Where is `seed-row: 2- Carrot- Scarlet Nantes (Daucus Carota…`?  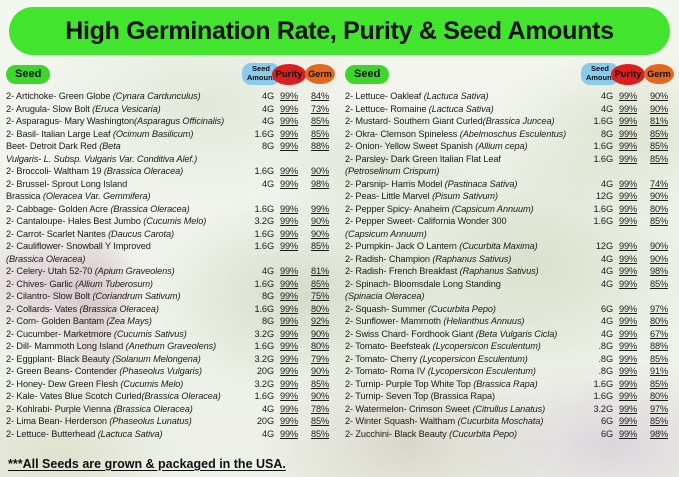 seed-row: 2- Carrot- Scarlet Nantes (Daucus Carota… is located at coordinates (171, 234).